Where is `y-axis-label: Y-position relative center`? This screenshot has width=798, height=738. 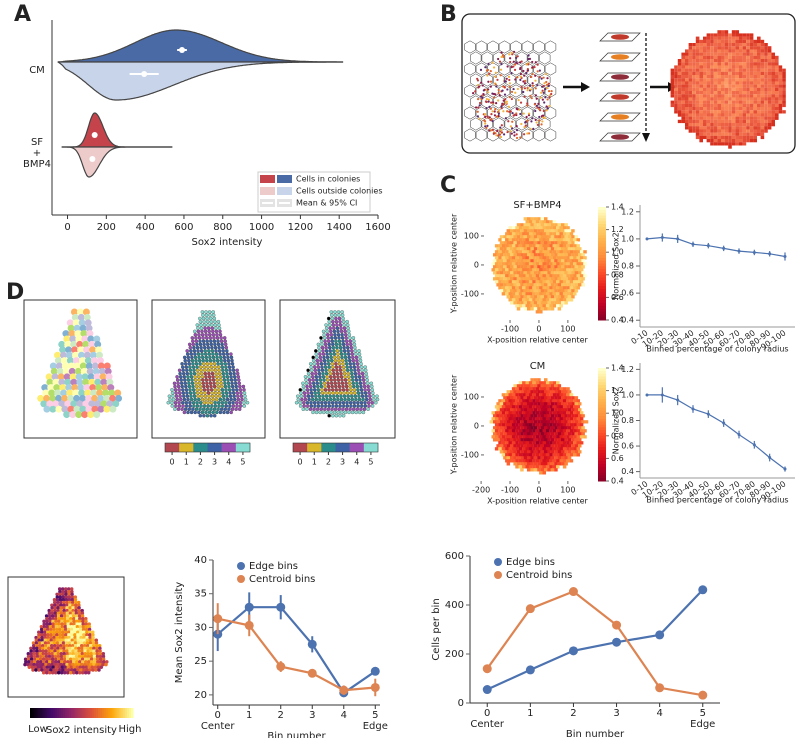
y-axis-label: Y-position relative center is located at coordinates (454, 424).